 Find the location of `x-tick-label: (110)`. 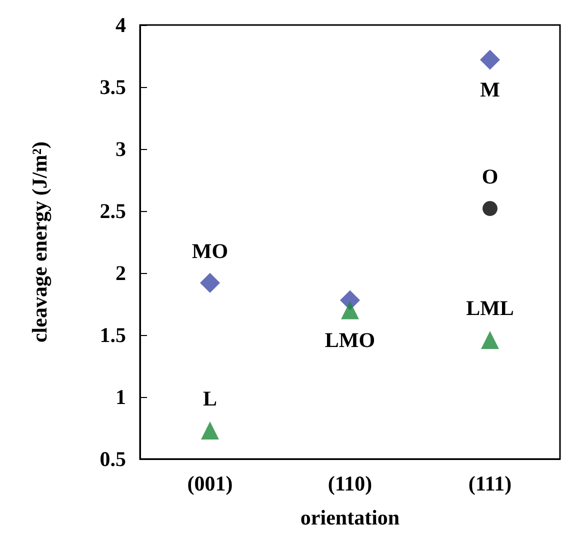

x-tick-label: (110) is located at coordinates (350, 484).